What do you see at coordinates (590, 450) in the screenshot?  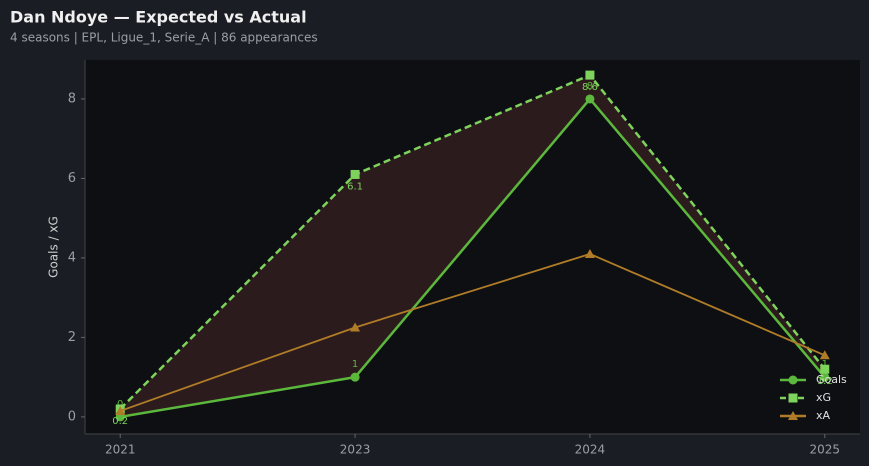 I see `x-tick-label: 2024` at bounding box center [590, 450].